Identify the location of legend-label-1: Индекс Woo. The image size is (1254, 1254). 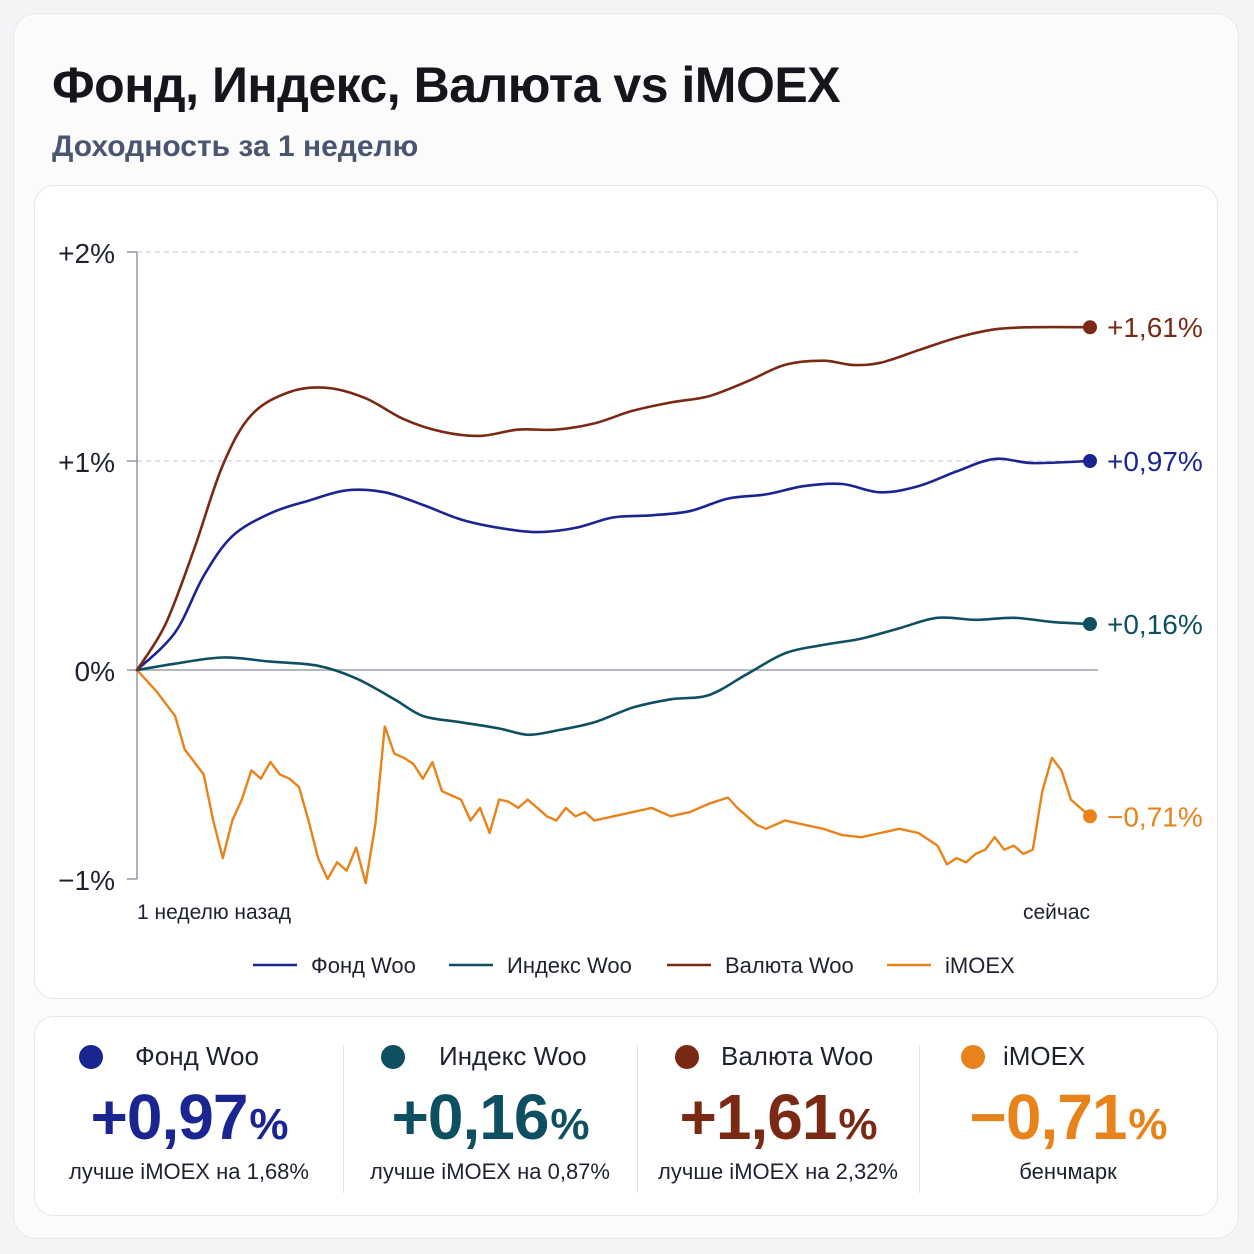
(569, 965).